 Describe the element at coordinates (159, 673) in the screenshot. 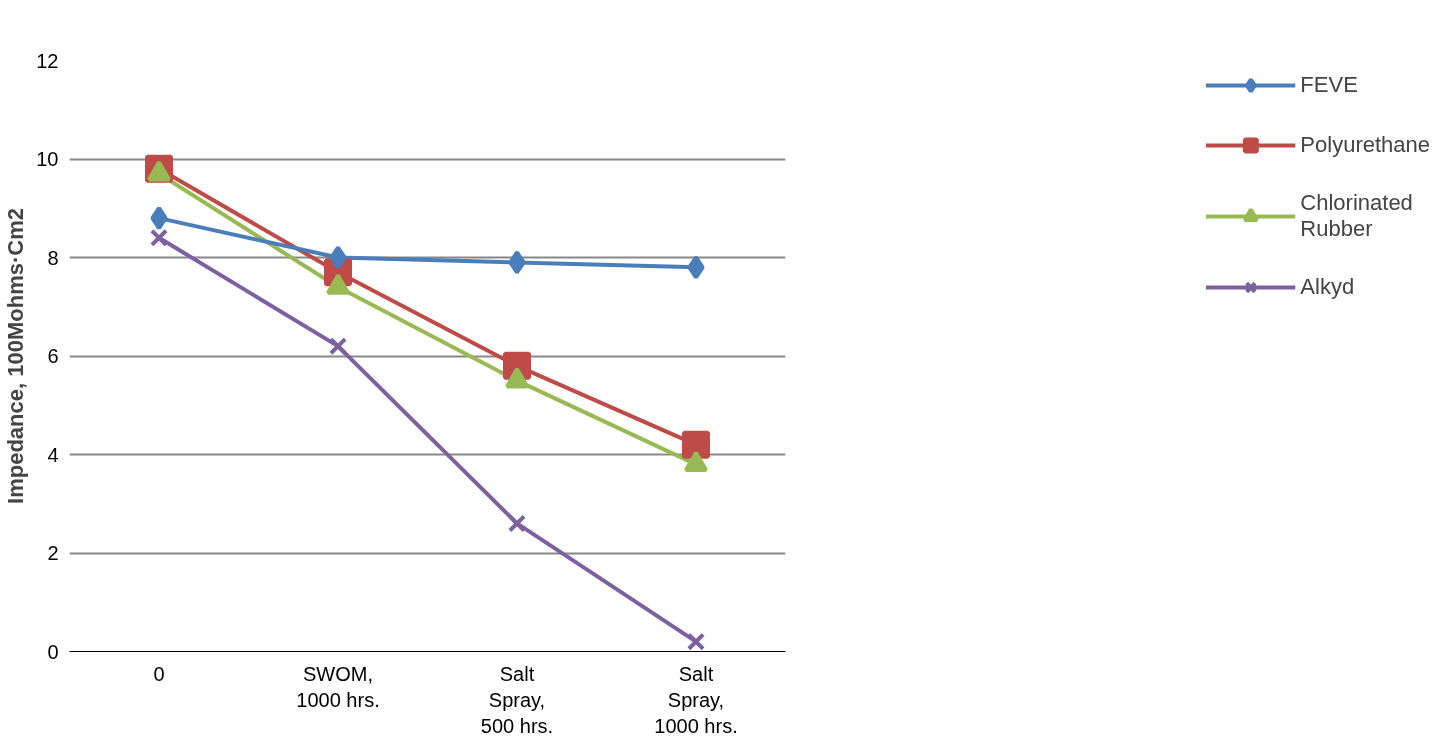

I see `x-tick-label: 0` at that location.